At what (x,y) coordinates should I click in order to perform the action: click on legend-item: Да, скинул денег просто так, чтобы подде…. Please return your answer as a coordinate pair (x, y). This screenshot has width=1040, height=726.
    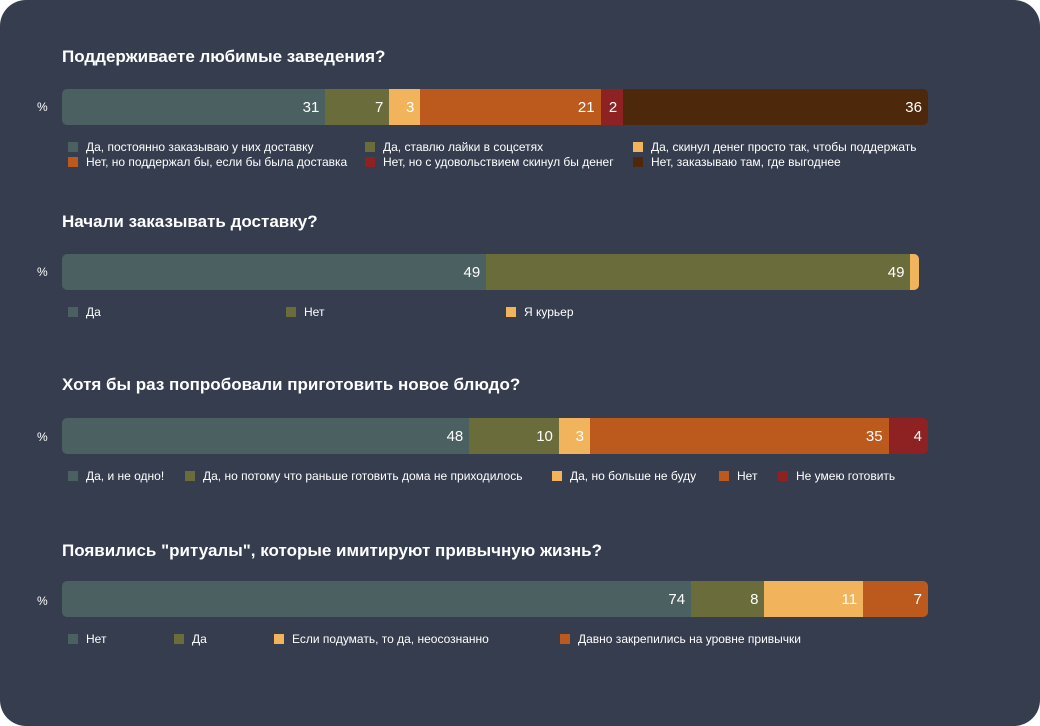
    Looking at the image, I should click on (775, 147).